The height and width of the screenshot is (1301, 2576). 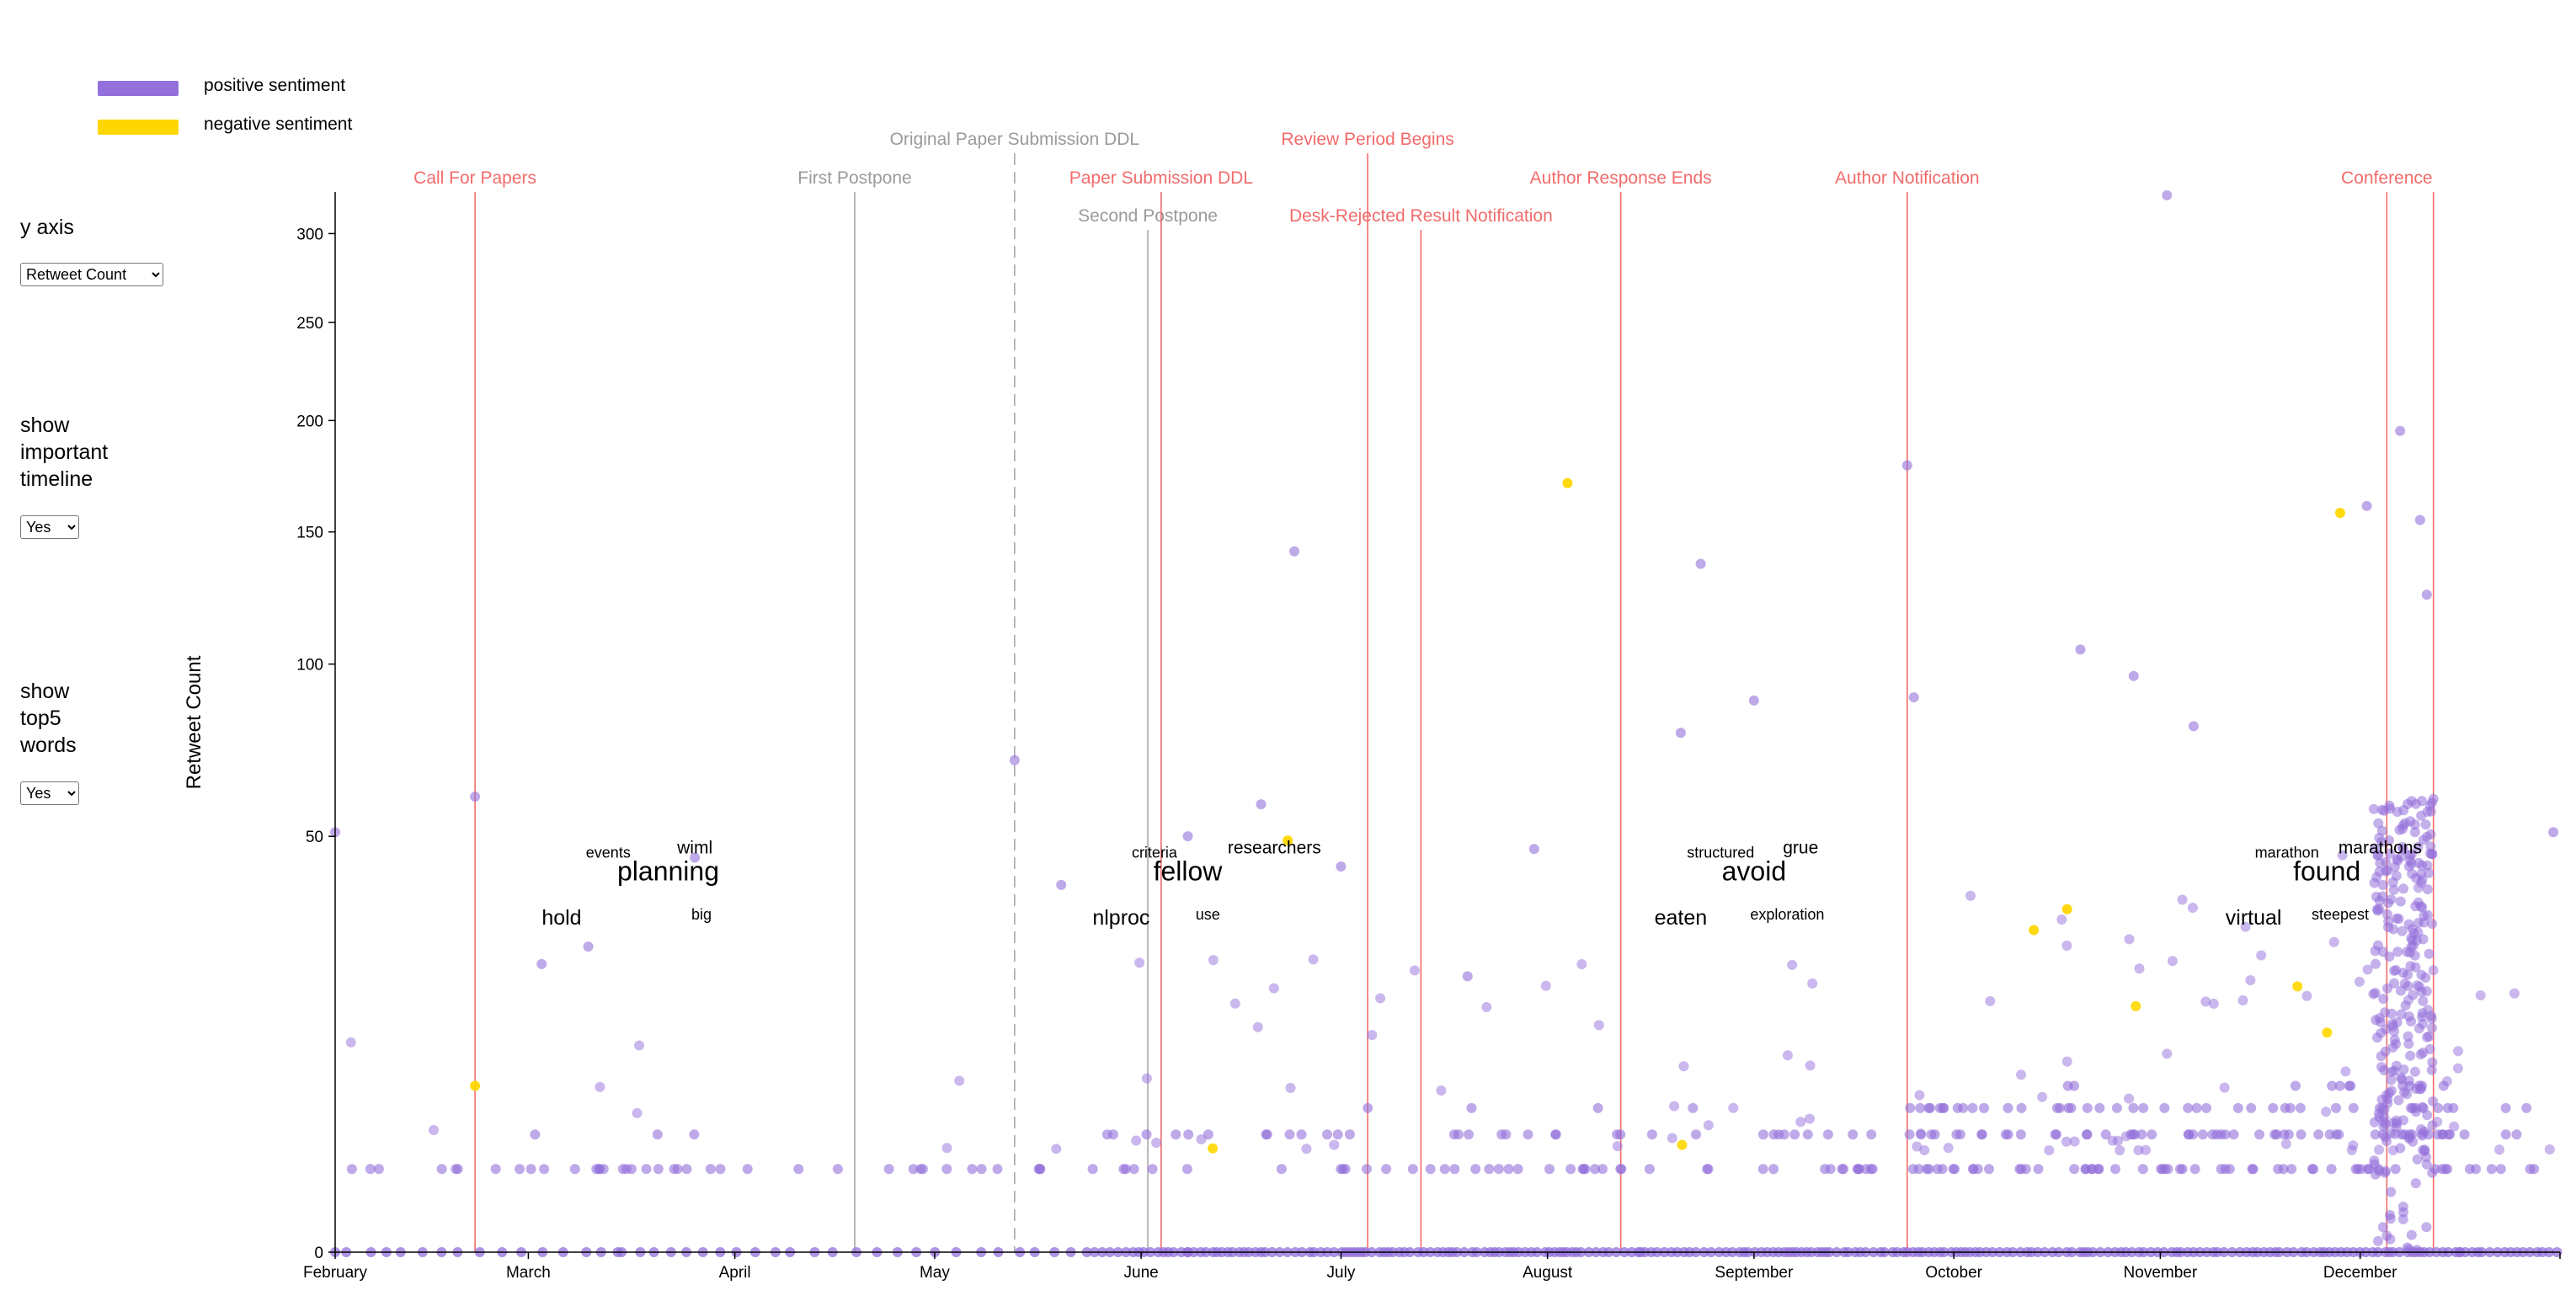 I want to click on timeline-select: Yes, so click(x=49, y=527).